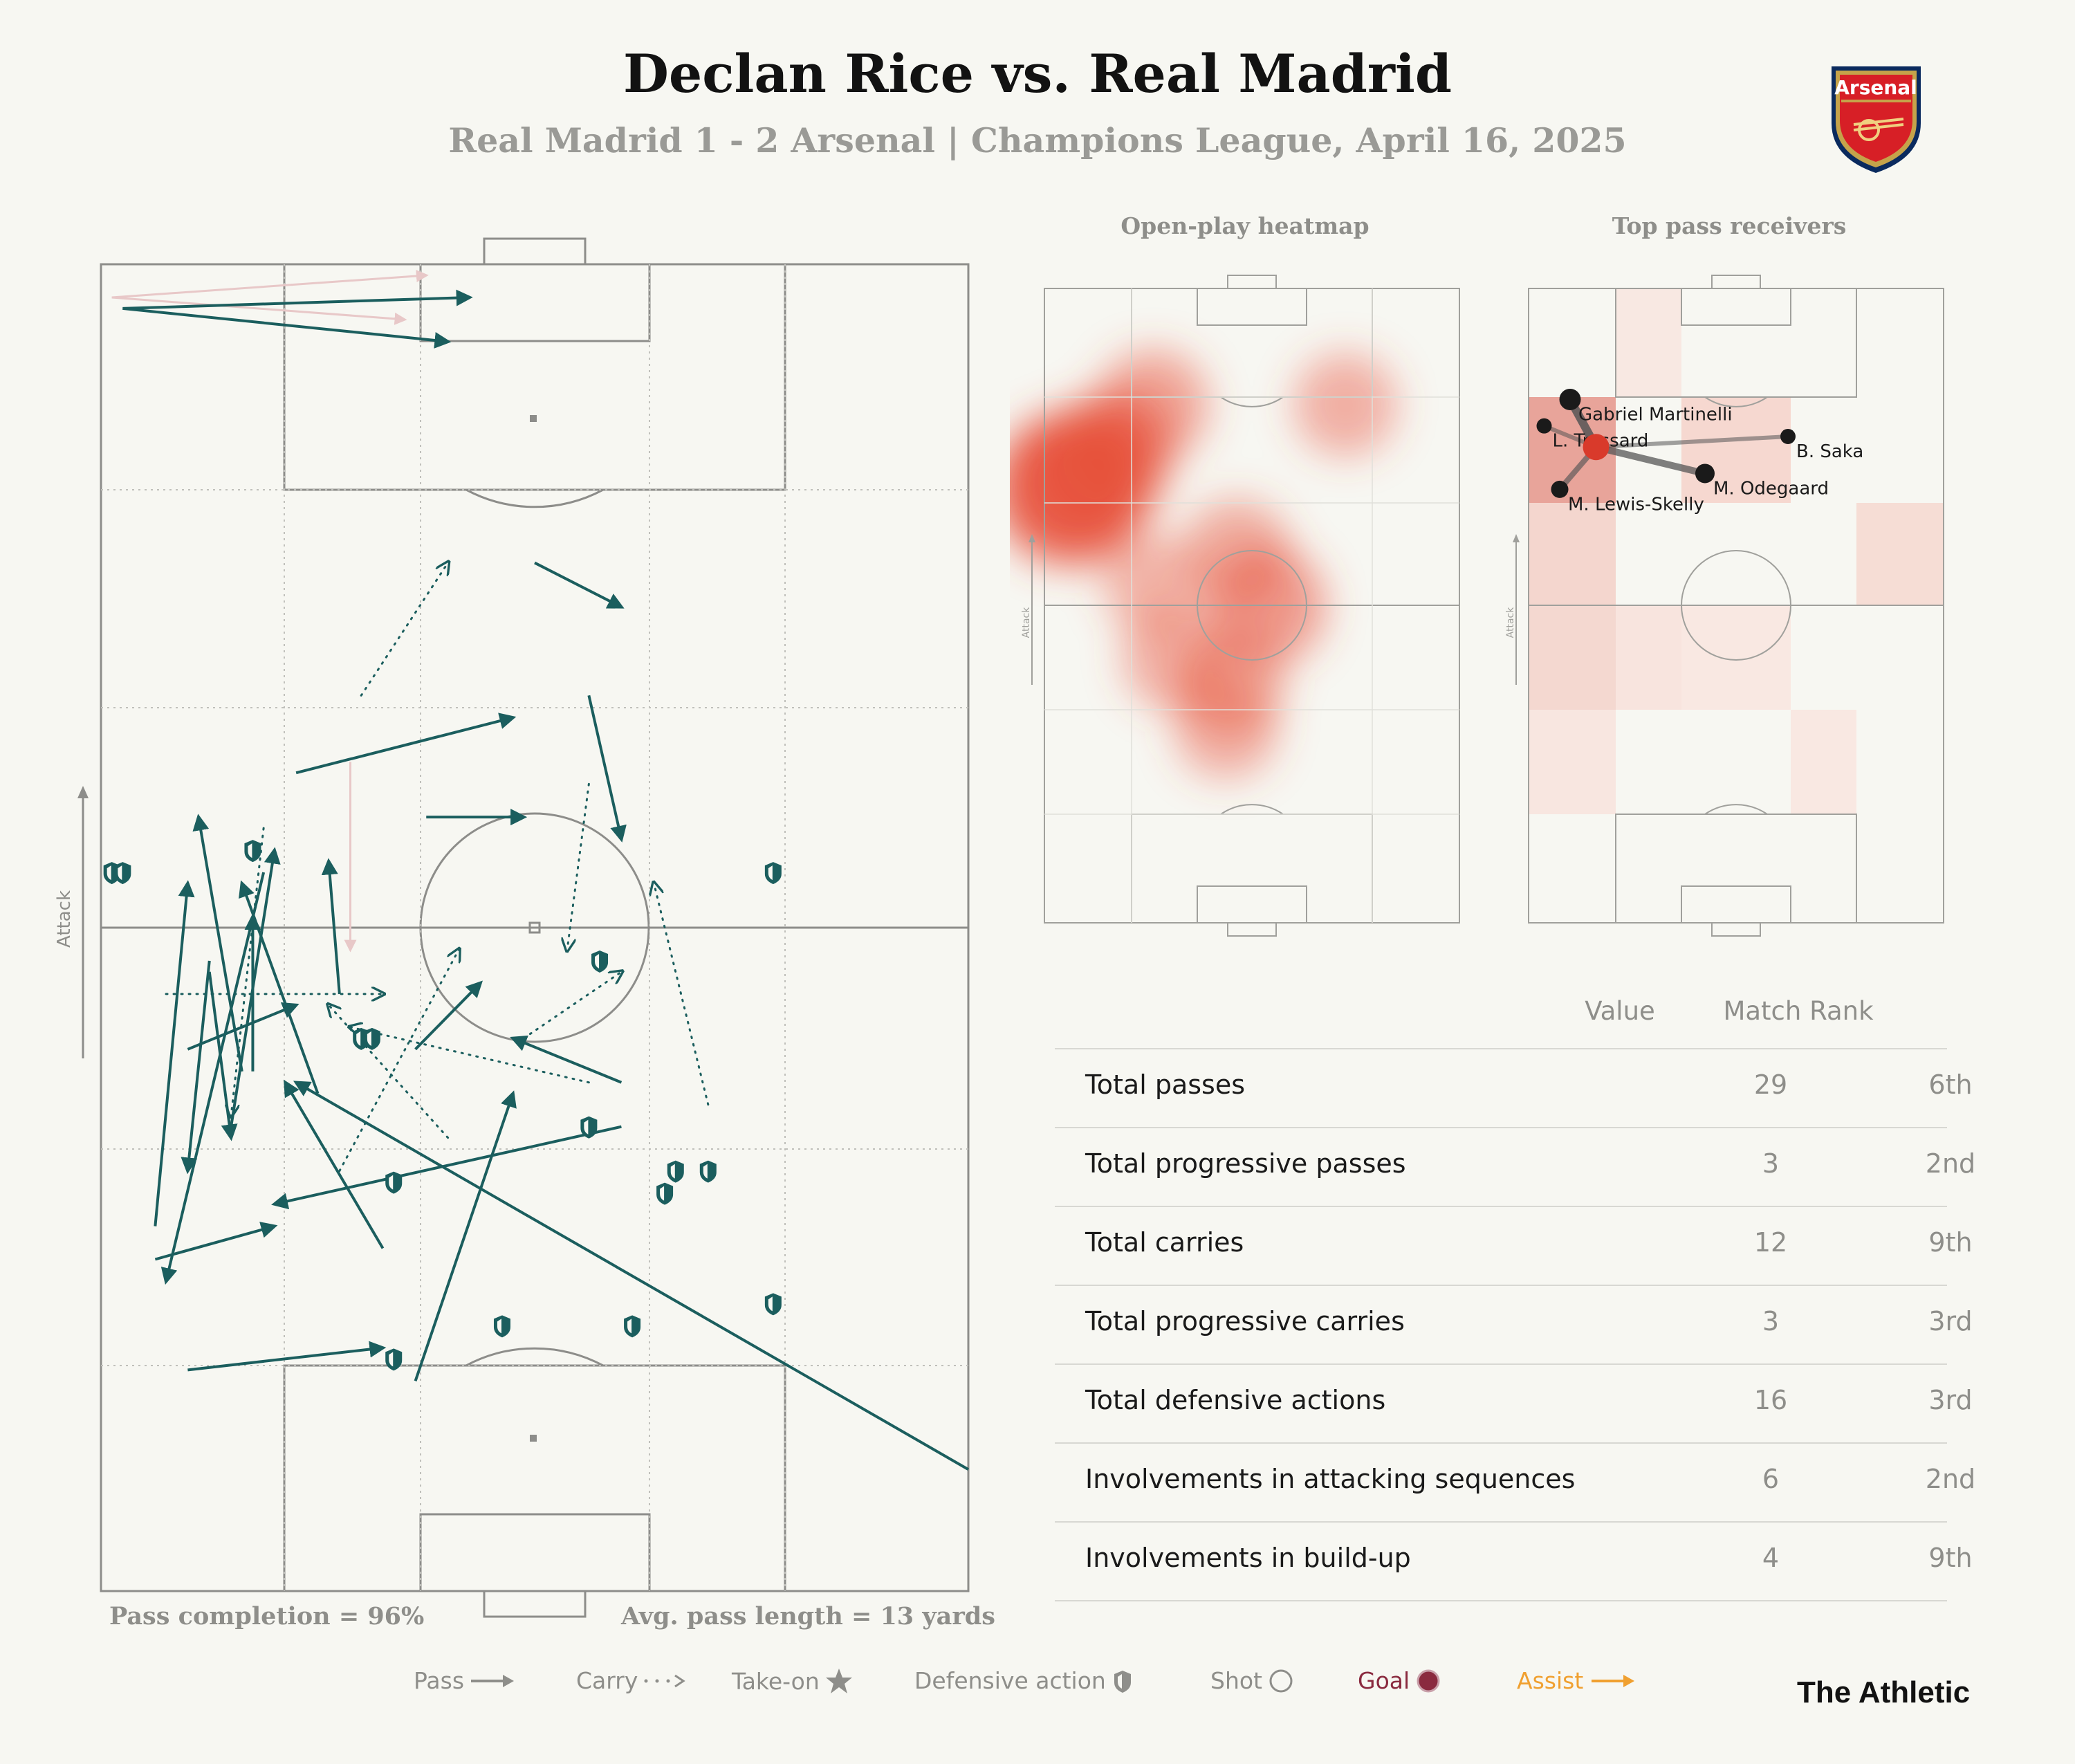  What do you see at coordinates (1428, 1680) in the screenshot?
I see `goal-circle-icon` at bounding box center [1428, 1680].